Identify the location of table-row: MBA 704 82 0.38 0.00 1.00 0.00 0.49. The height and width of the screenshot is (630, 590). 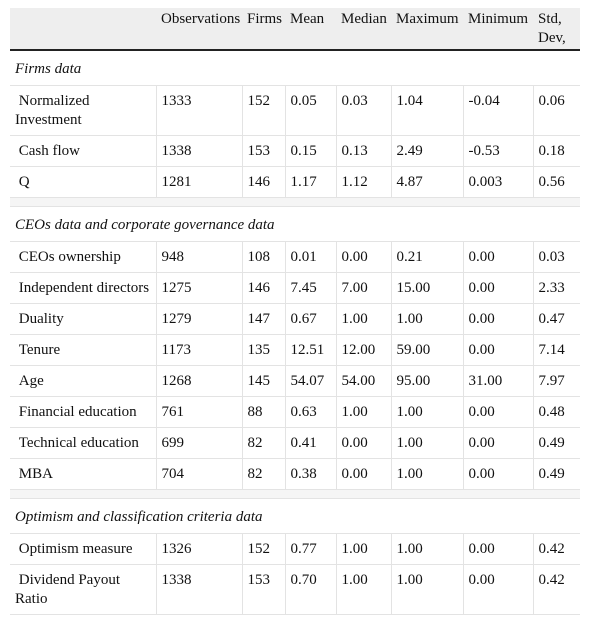
(295, 474).